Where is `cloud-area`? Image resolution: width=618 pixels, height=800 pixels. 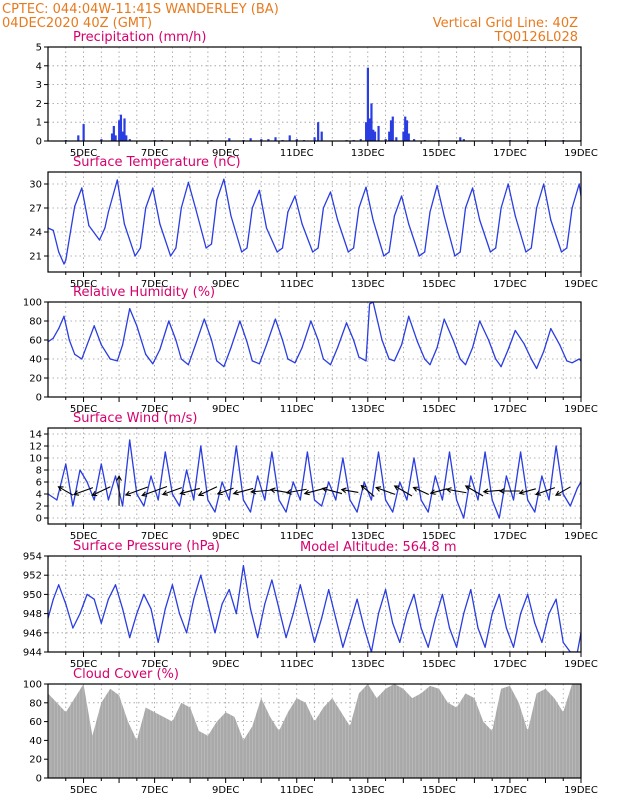
cloud-area is located at coordinates (314, 731).